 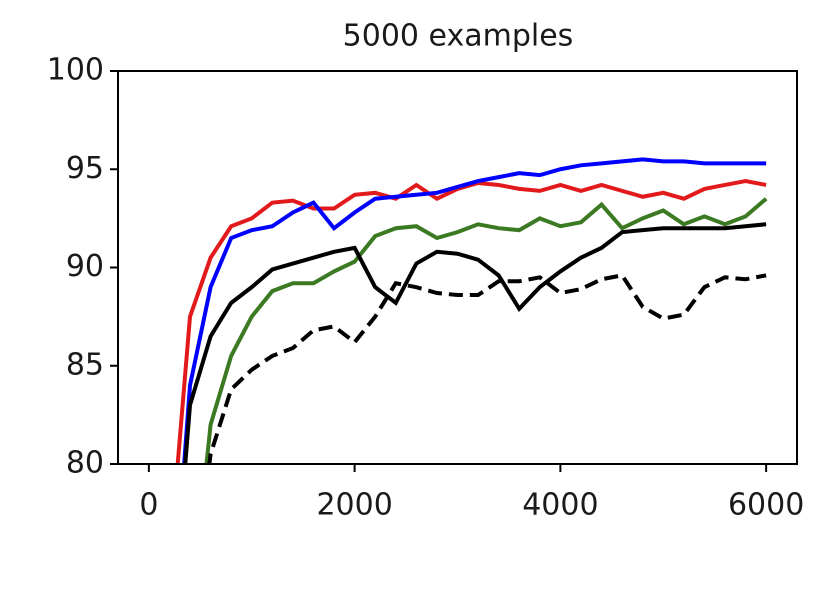 I want to click on x-tick-label: 0, so click(x=148, y=505).